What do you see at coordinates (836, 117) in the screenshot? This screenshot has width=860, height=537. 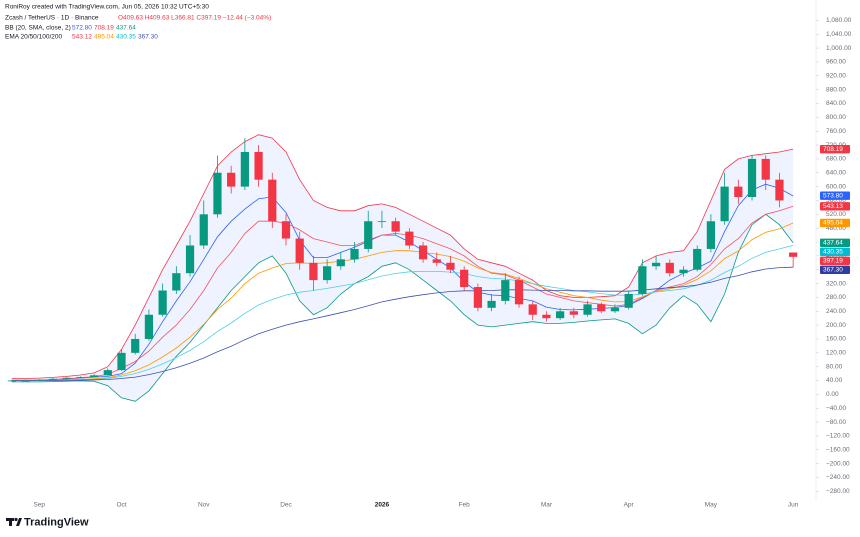 I see `y-tick-label: 800.00` at bounding box center [836, 117].